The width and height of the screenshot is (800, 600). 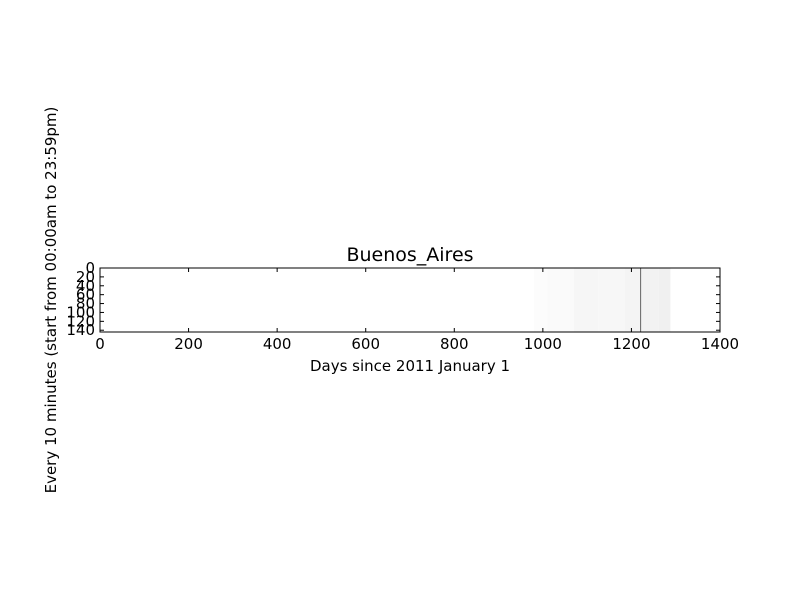 What do you see at coordinates (85, 304) in the screenshot?
I see `y-tick-label: 80` at bounding box center [85, 304].